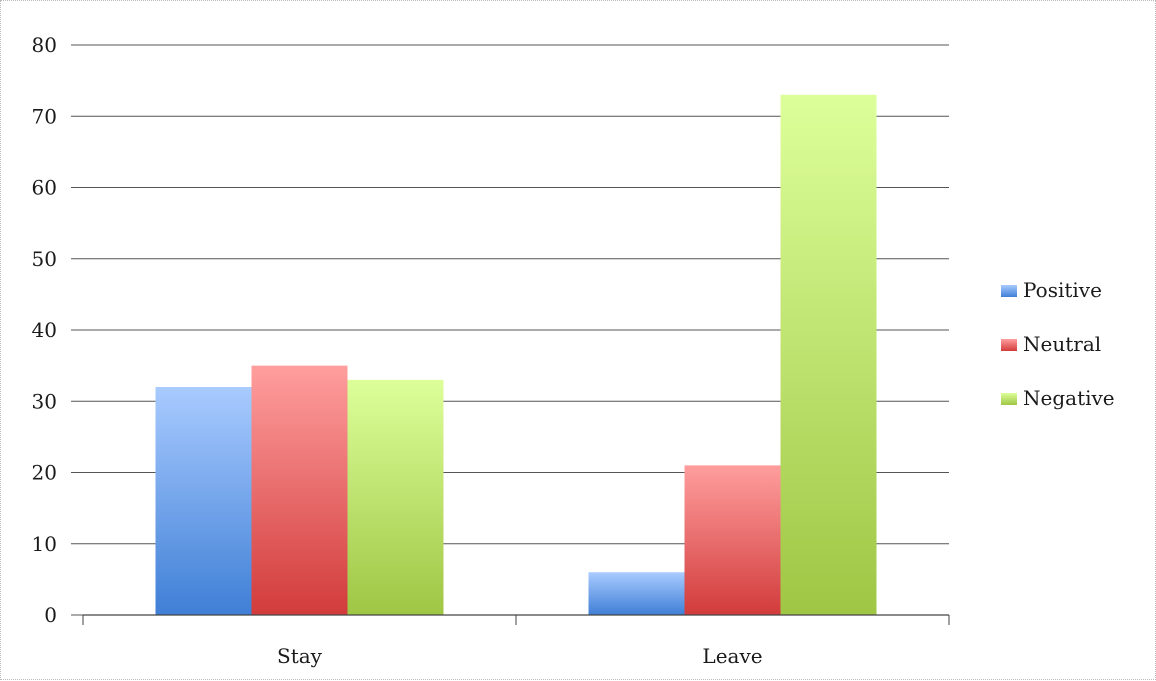 The image size is (1156, 681). I want to click on y-tick-label: 70, so click(44, 116).